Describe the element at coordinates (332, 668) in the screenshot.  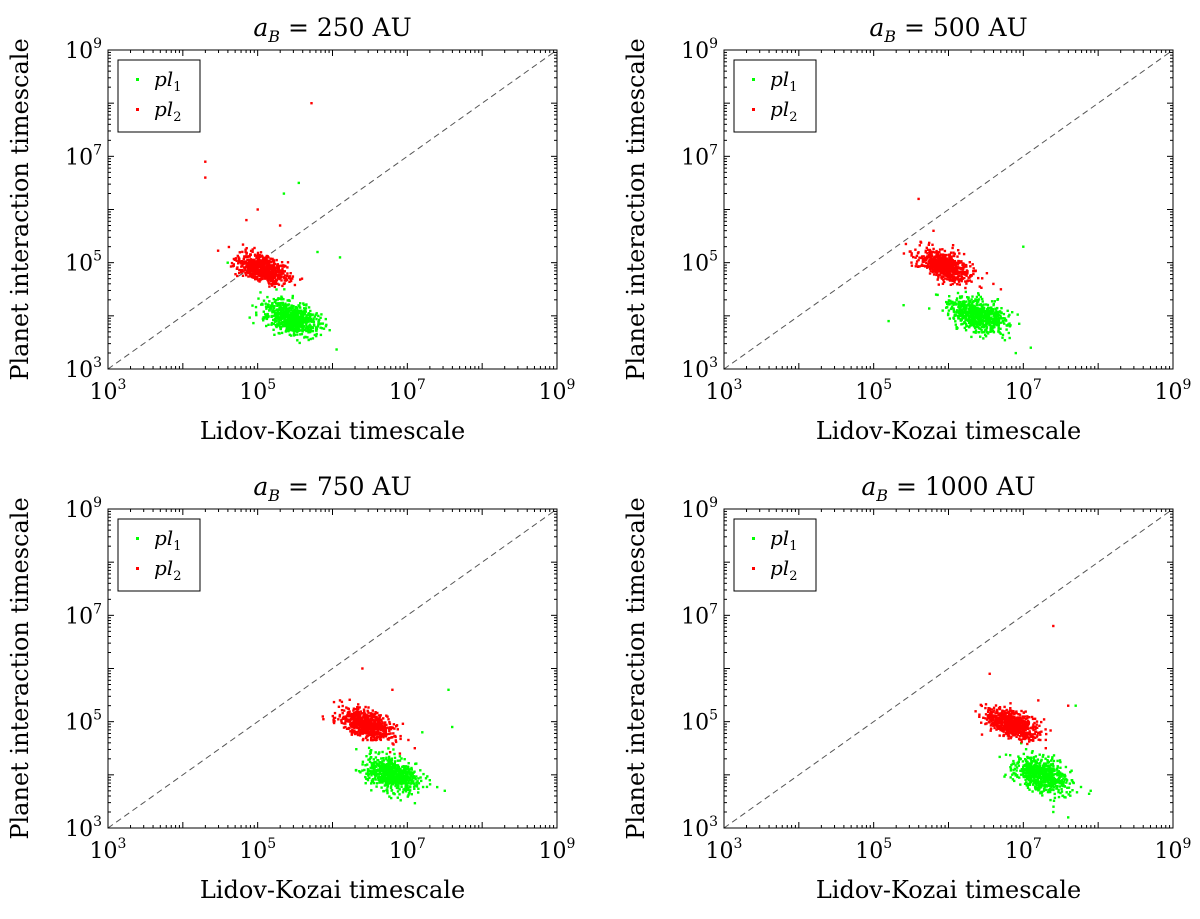
I see `axis-ticks` at that location.